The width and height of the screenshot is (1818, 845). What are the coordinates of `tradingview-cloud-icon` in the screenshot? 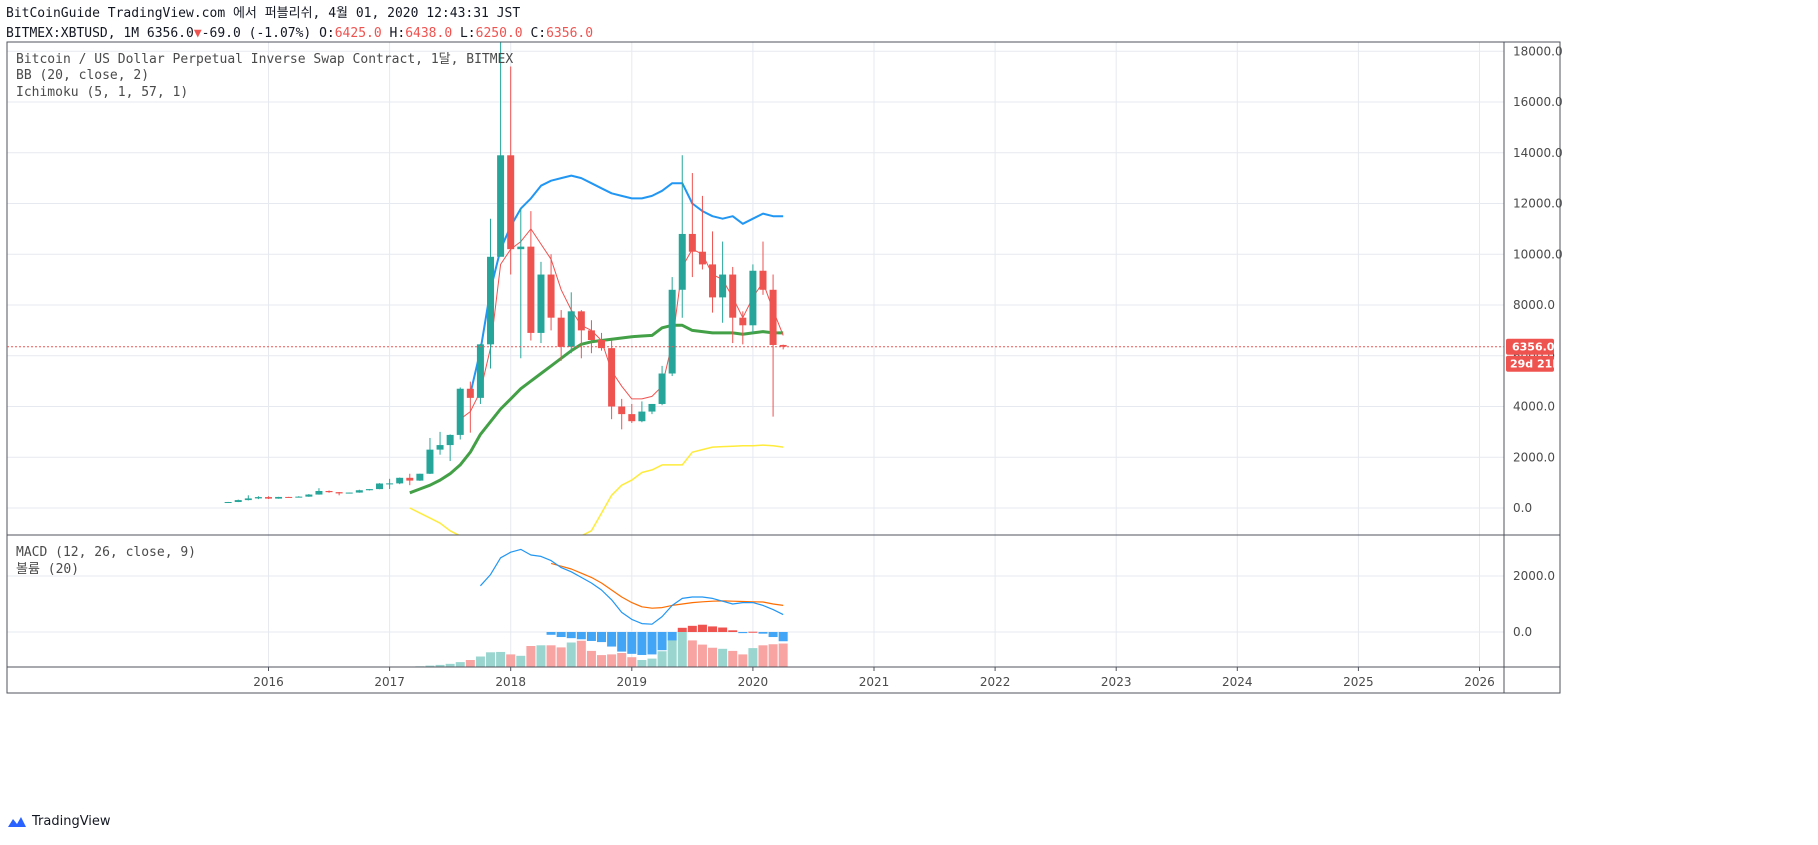 It's located at (17, 821).